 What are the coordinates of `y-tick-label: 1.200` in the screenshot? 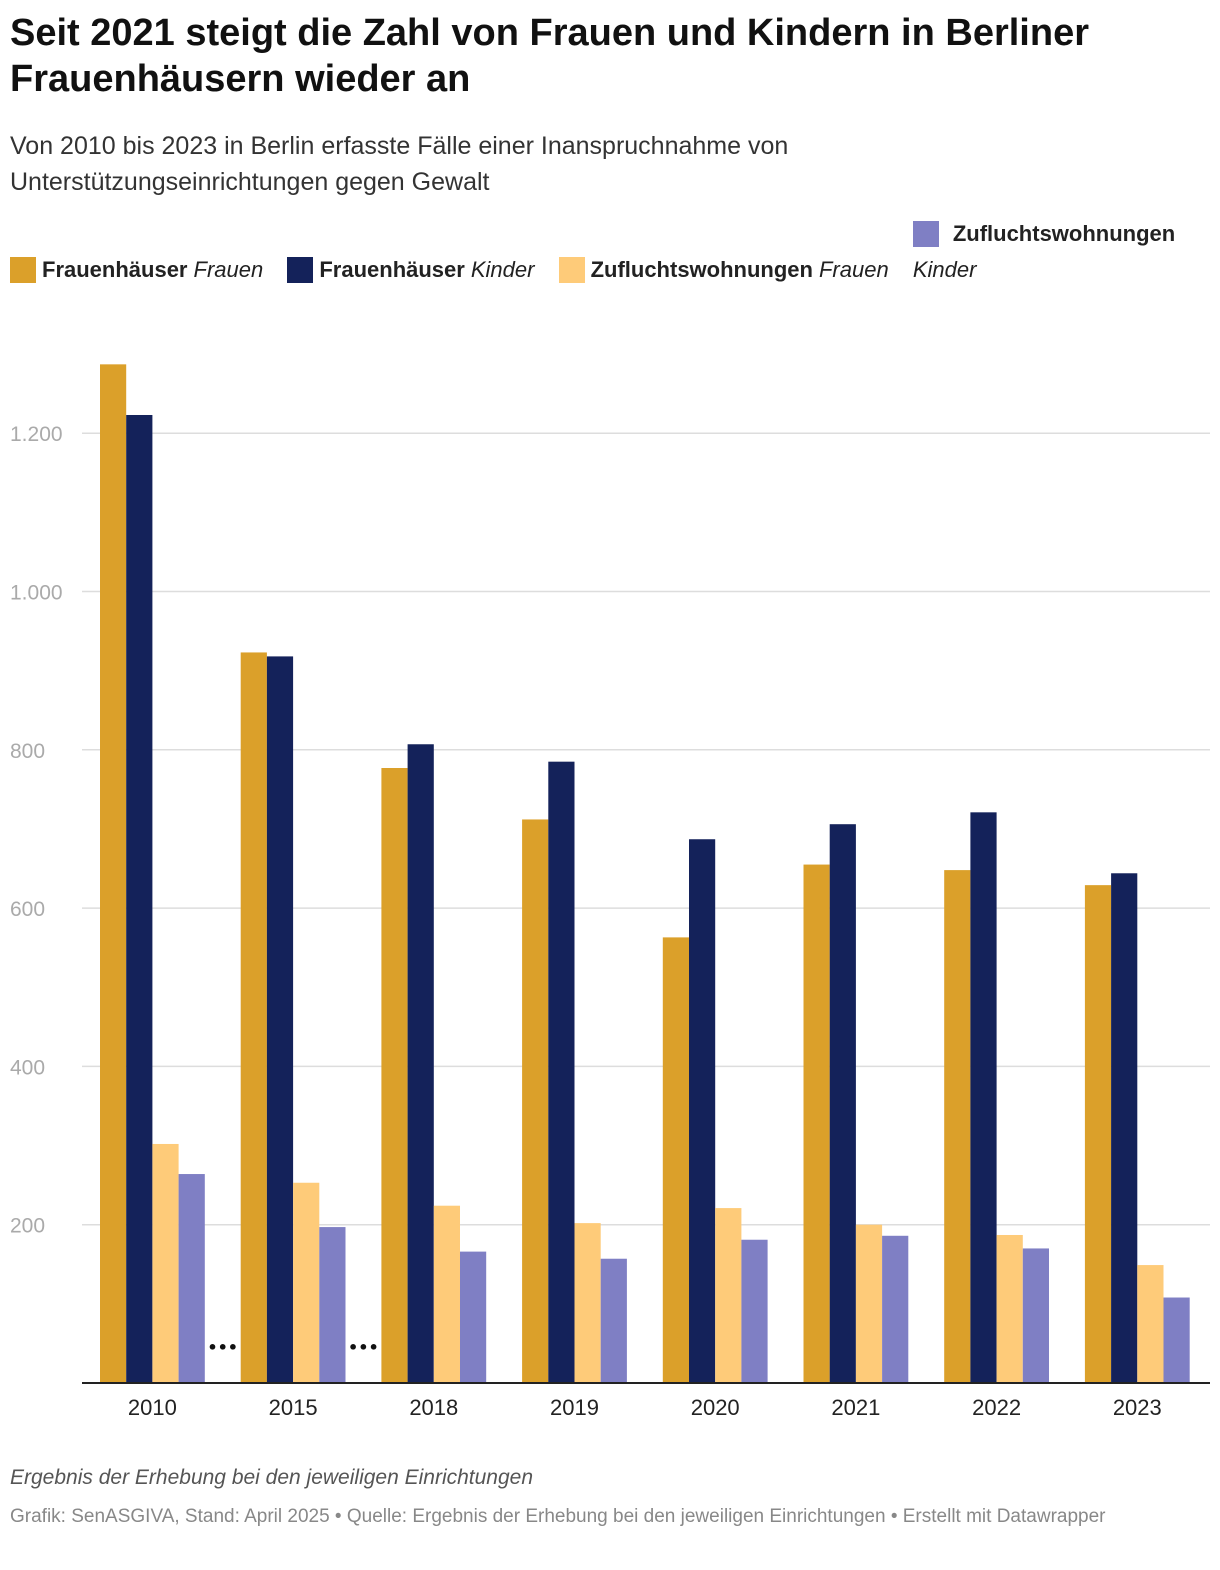 It's located at (36, 434).